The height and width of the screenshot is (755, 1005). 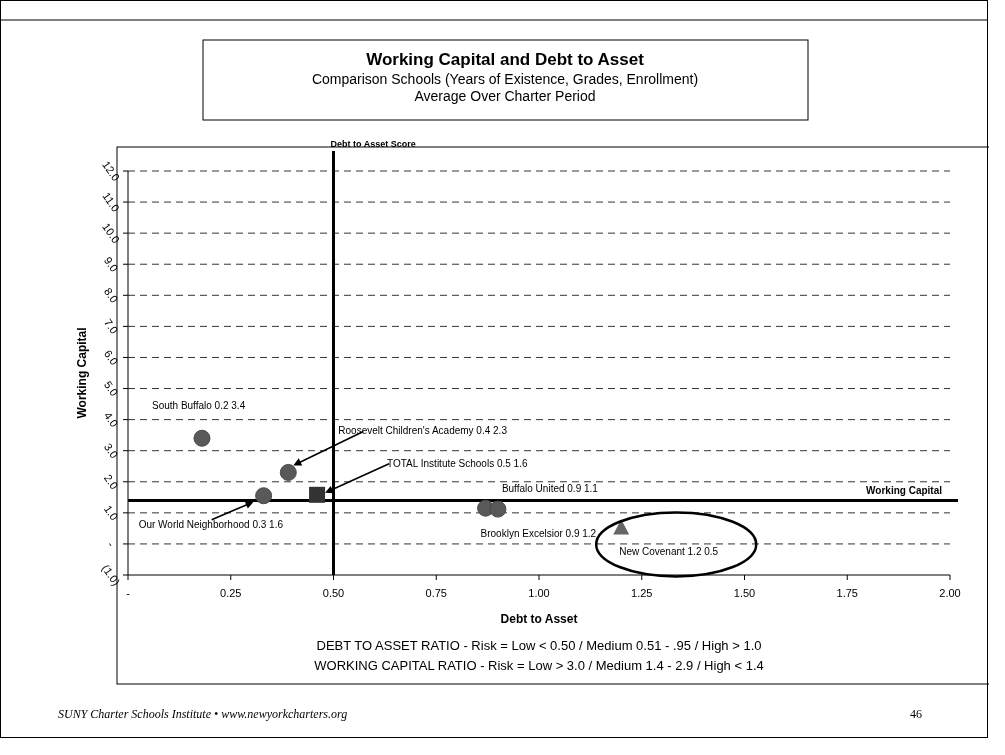 What do you see at coordinates (82, 373) in the screenshot?
I see `y-axis-title: Working Capital` at bounding box center [82, 373].